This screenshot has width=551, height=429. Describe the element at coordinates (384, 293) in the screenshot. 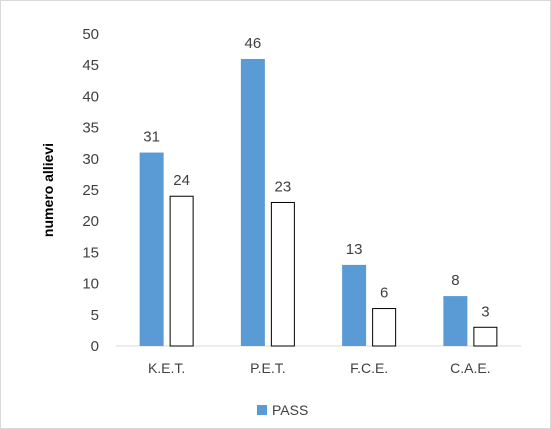

I see `data-label-series-2: 6` at that location.